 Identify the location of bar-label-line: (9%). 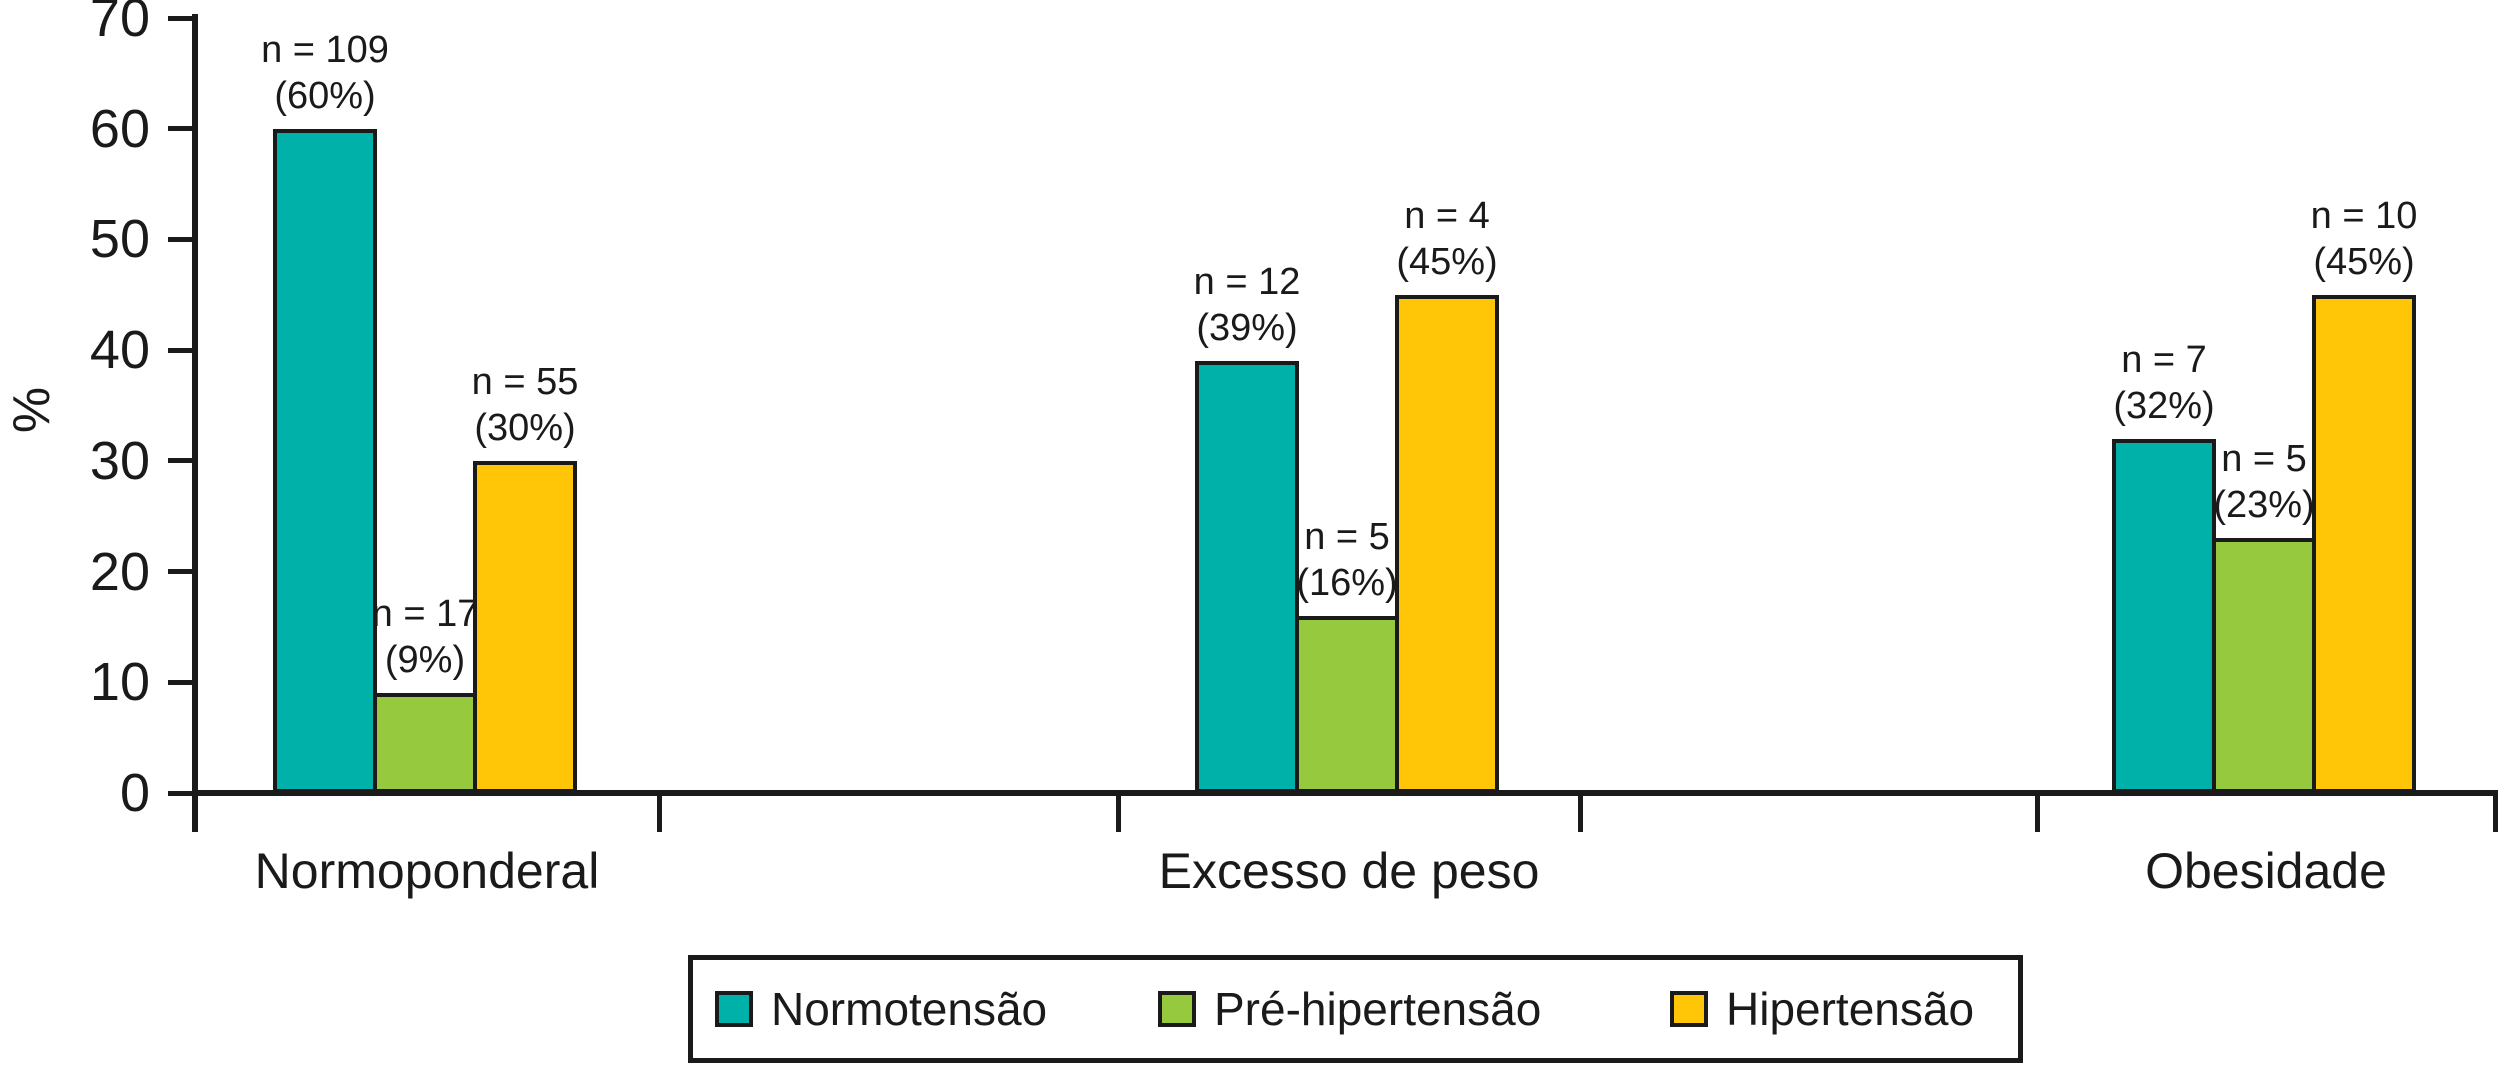
(425, 660).